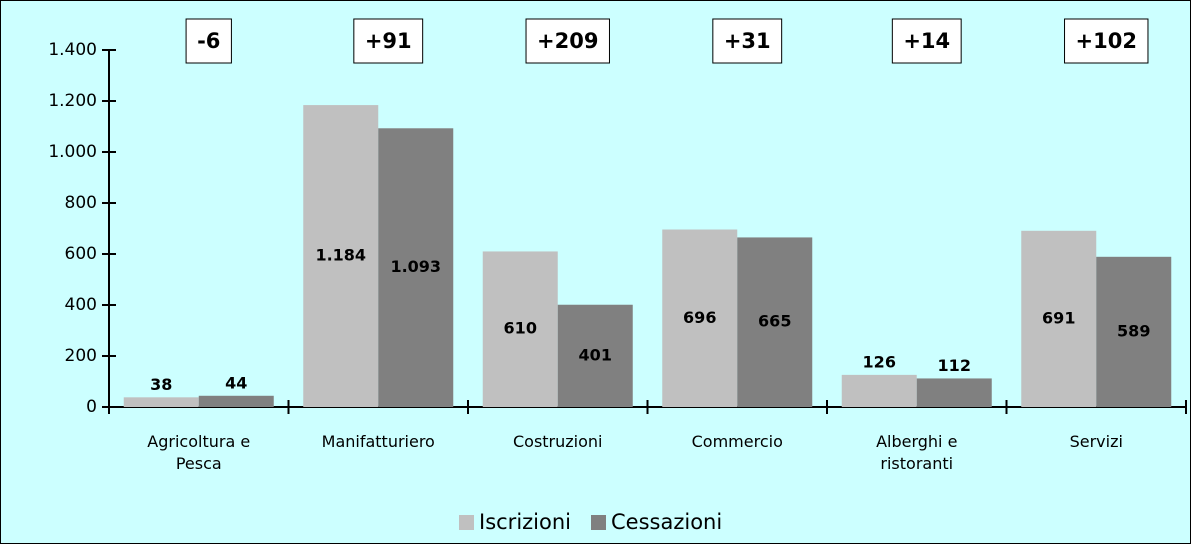 Image resolution: width=1191 pixels, height=544 pixels. Describe the element at coordinates (1096, 441) in the screenshot. I see `x-tick-label: Servizi` at that location.